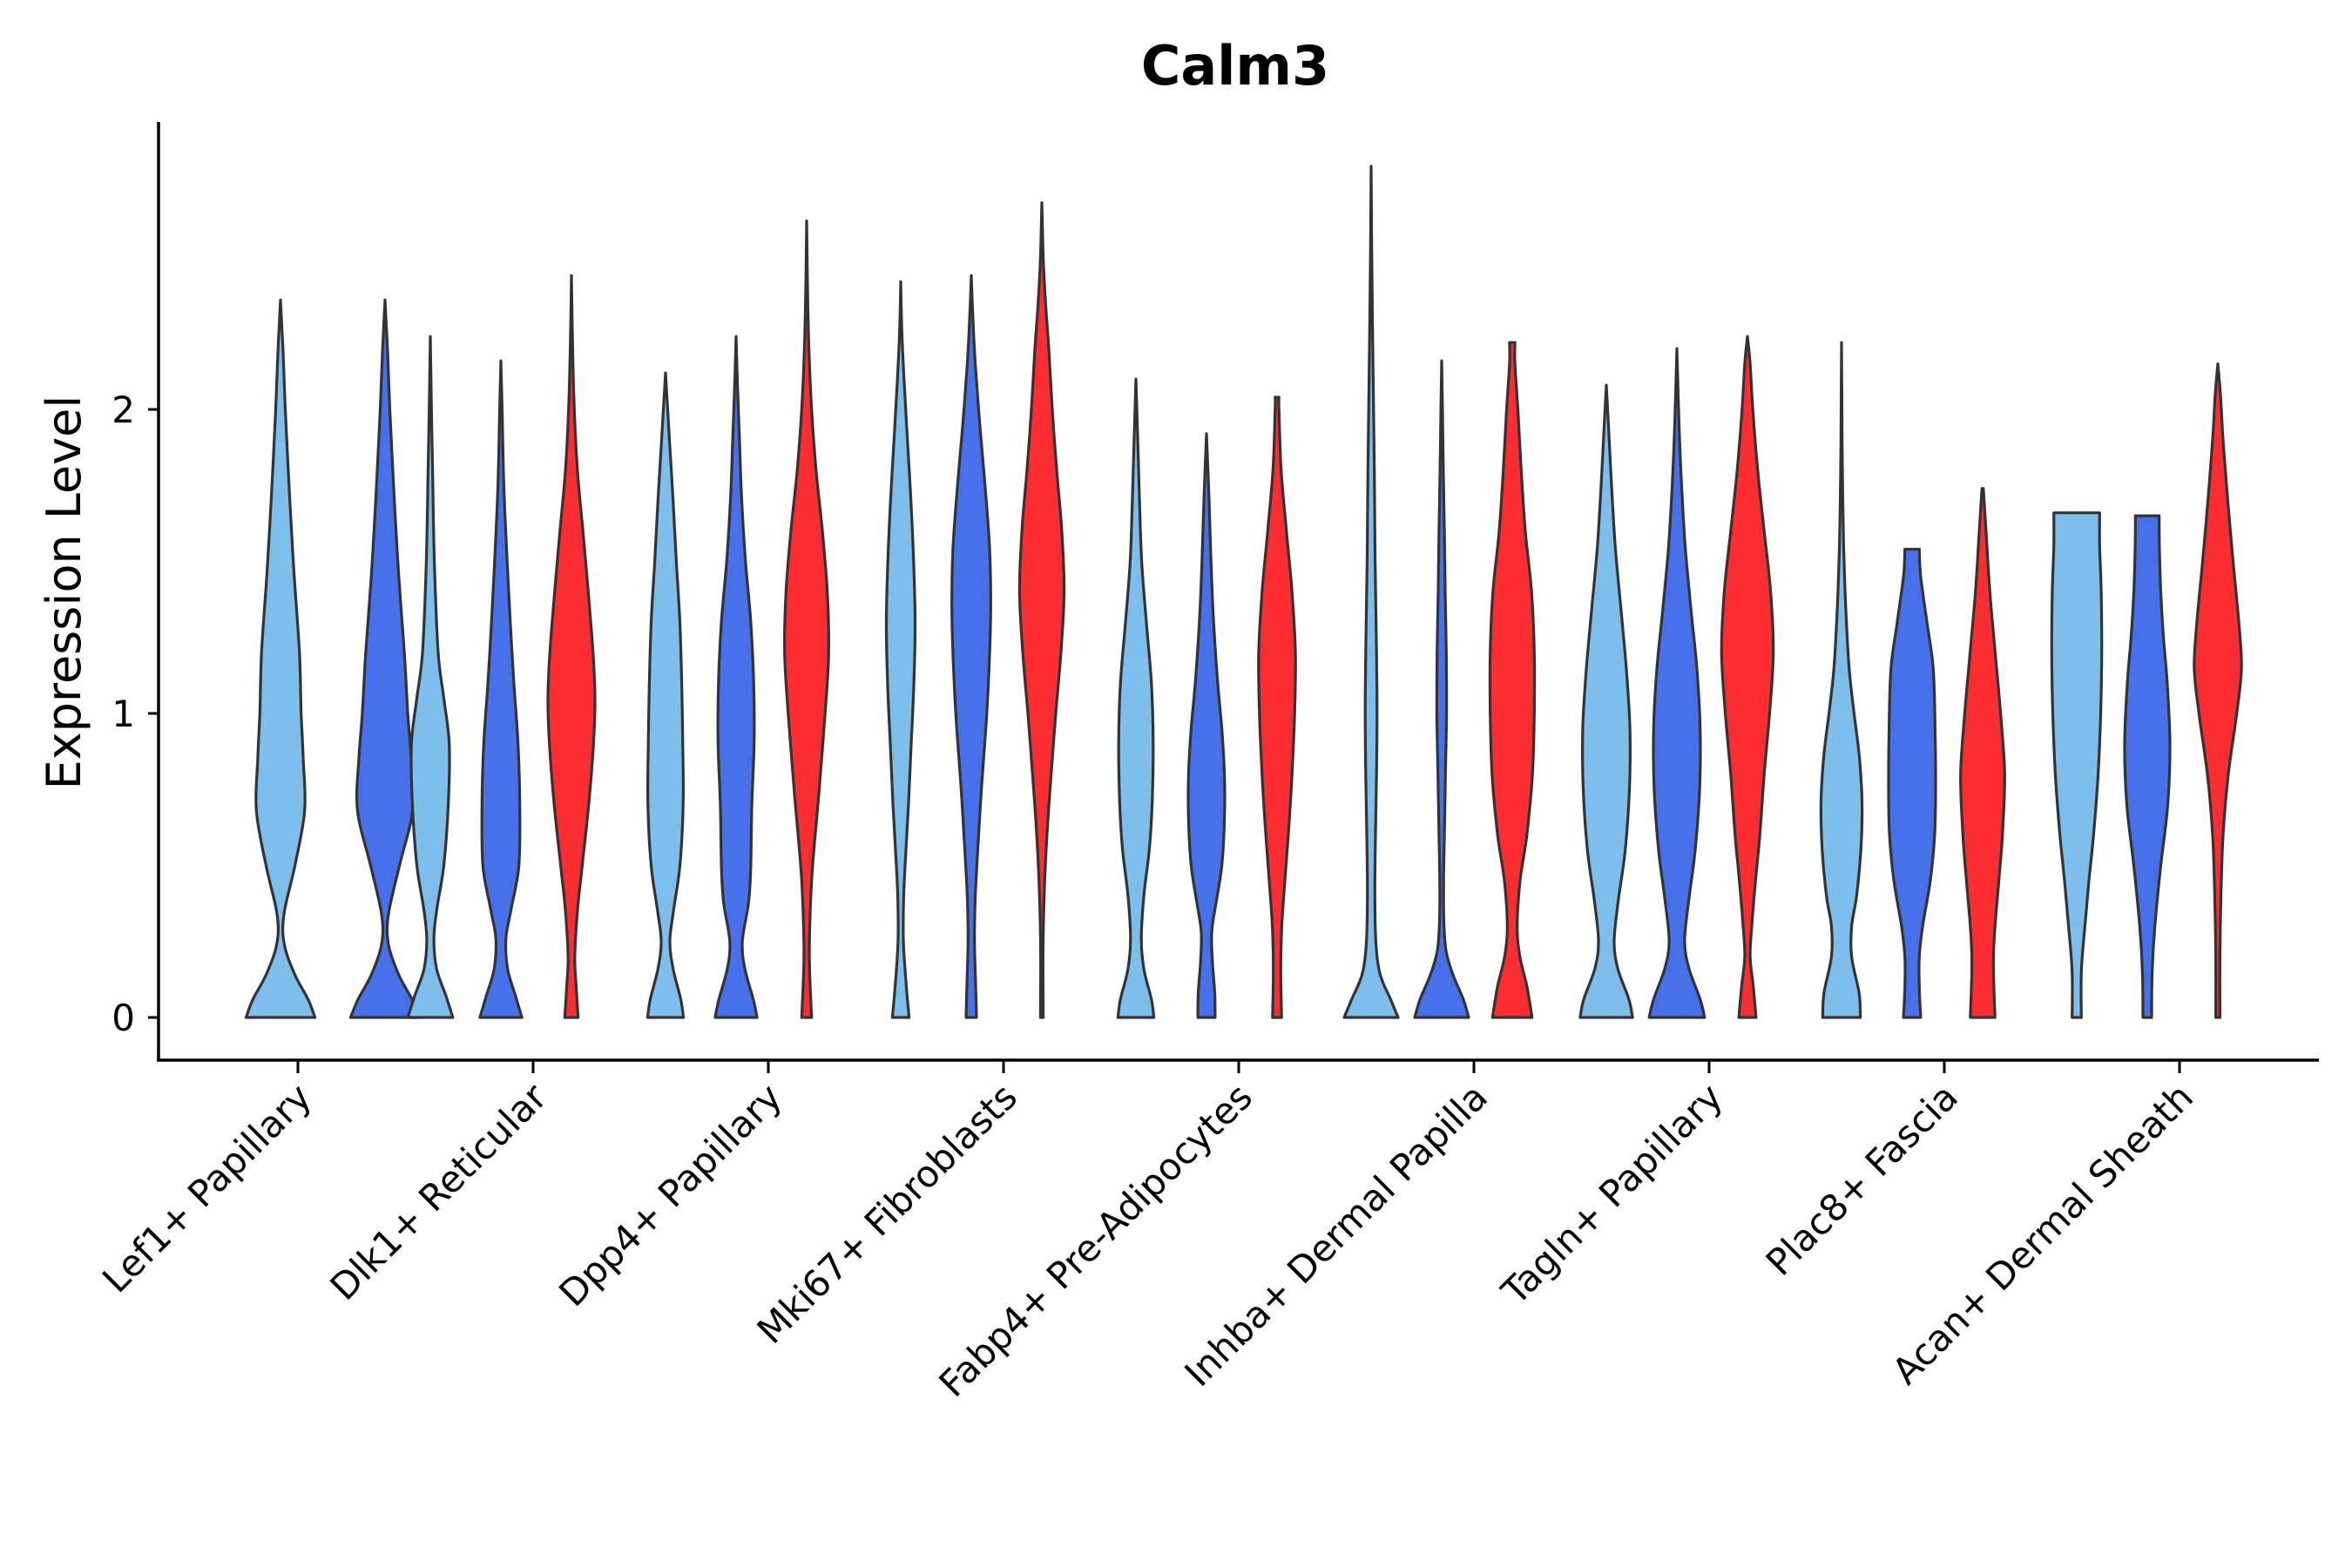 The height and width of the screenshot is (1568, 2352). What do you see at coordinates (135, 714) in the screenshot?
I see `y-ticks: 0 1 2` at bounding box center [135, 714].